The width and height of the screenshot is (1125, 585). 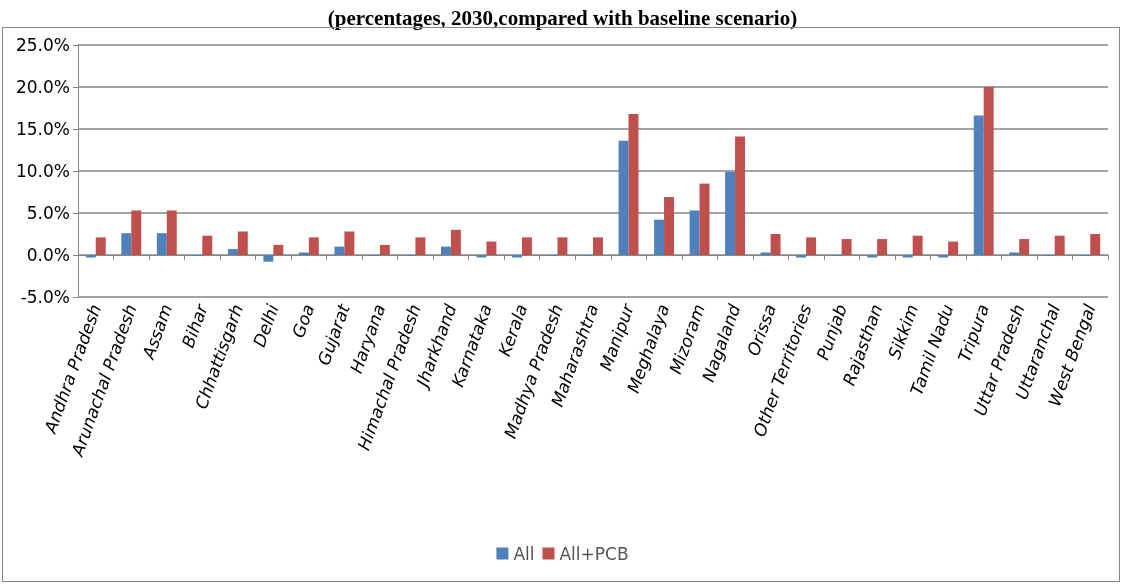 What do you see at coordinates (524, 553) in the screenshot?
I see `legend-label: All` at bounding box center [524, 553].